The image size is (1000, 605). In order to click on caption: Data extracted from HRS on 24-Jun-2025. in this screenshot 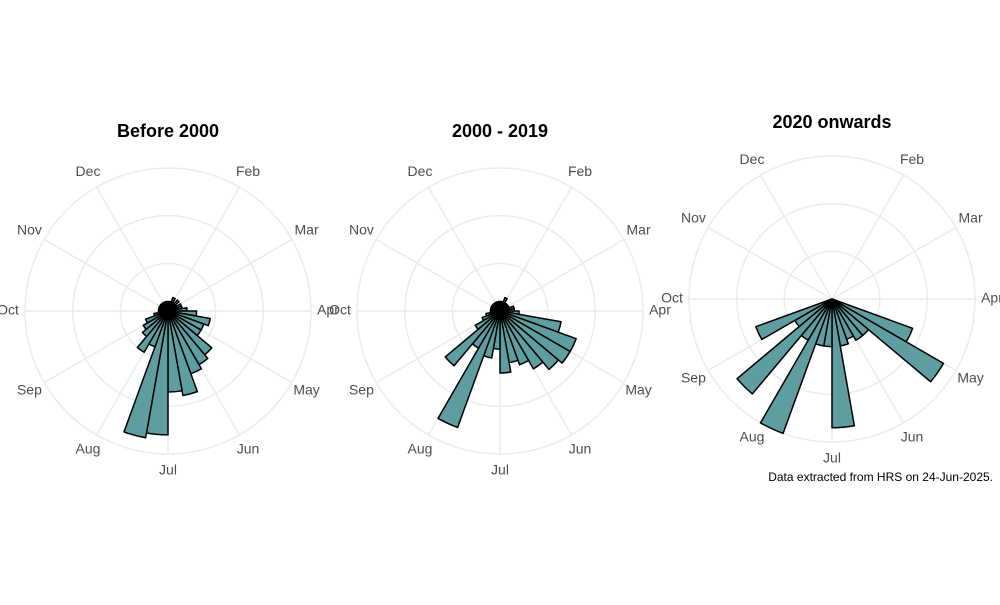, I will do `click(880, 477)`.